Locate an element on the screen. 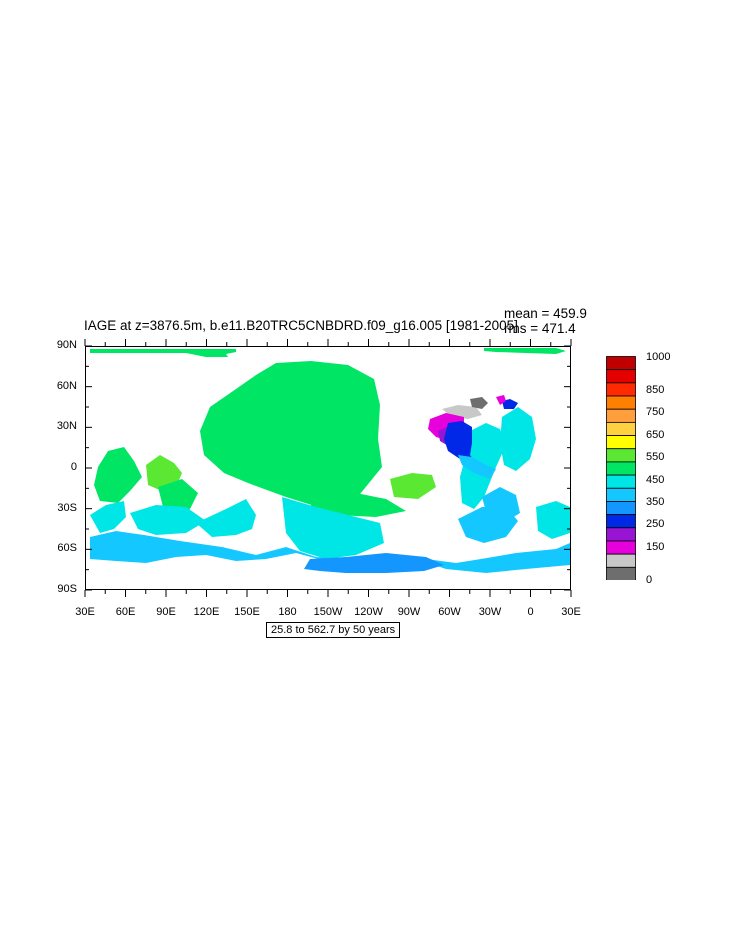 The image size is (733, 945). lat-tick-label: 30S is located at coordinates (67, 507).